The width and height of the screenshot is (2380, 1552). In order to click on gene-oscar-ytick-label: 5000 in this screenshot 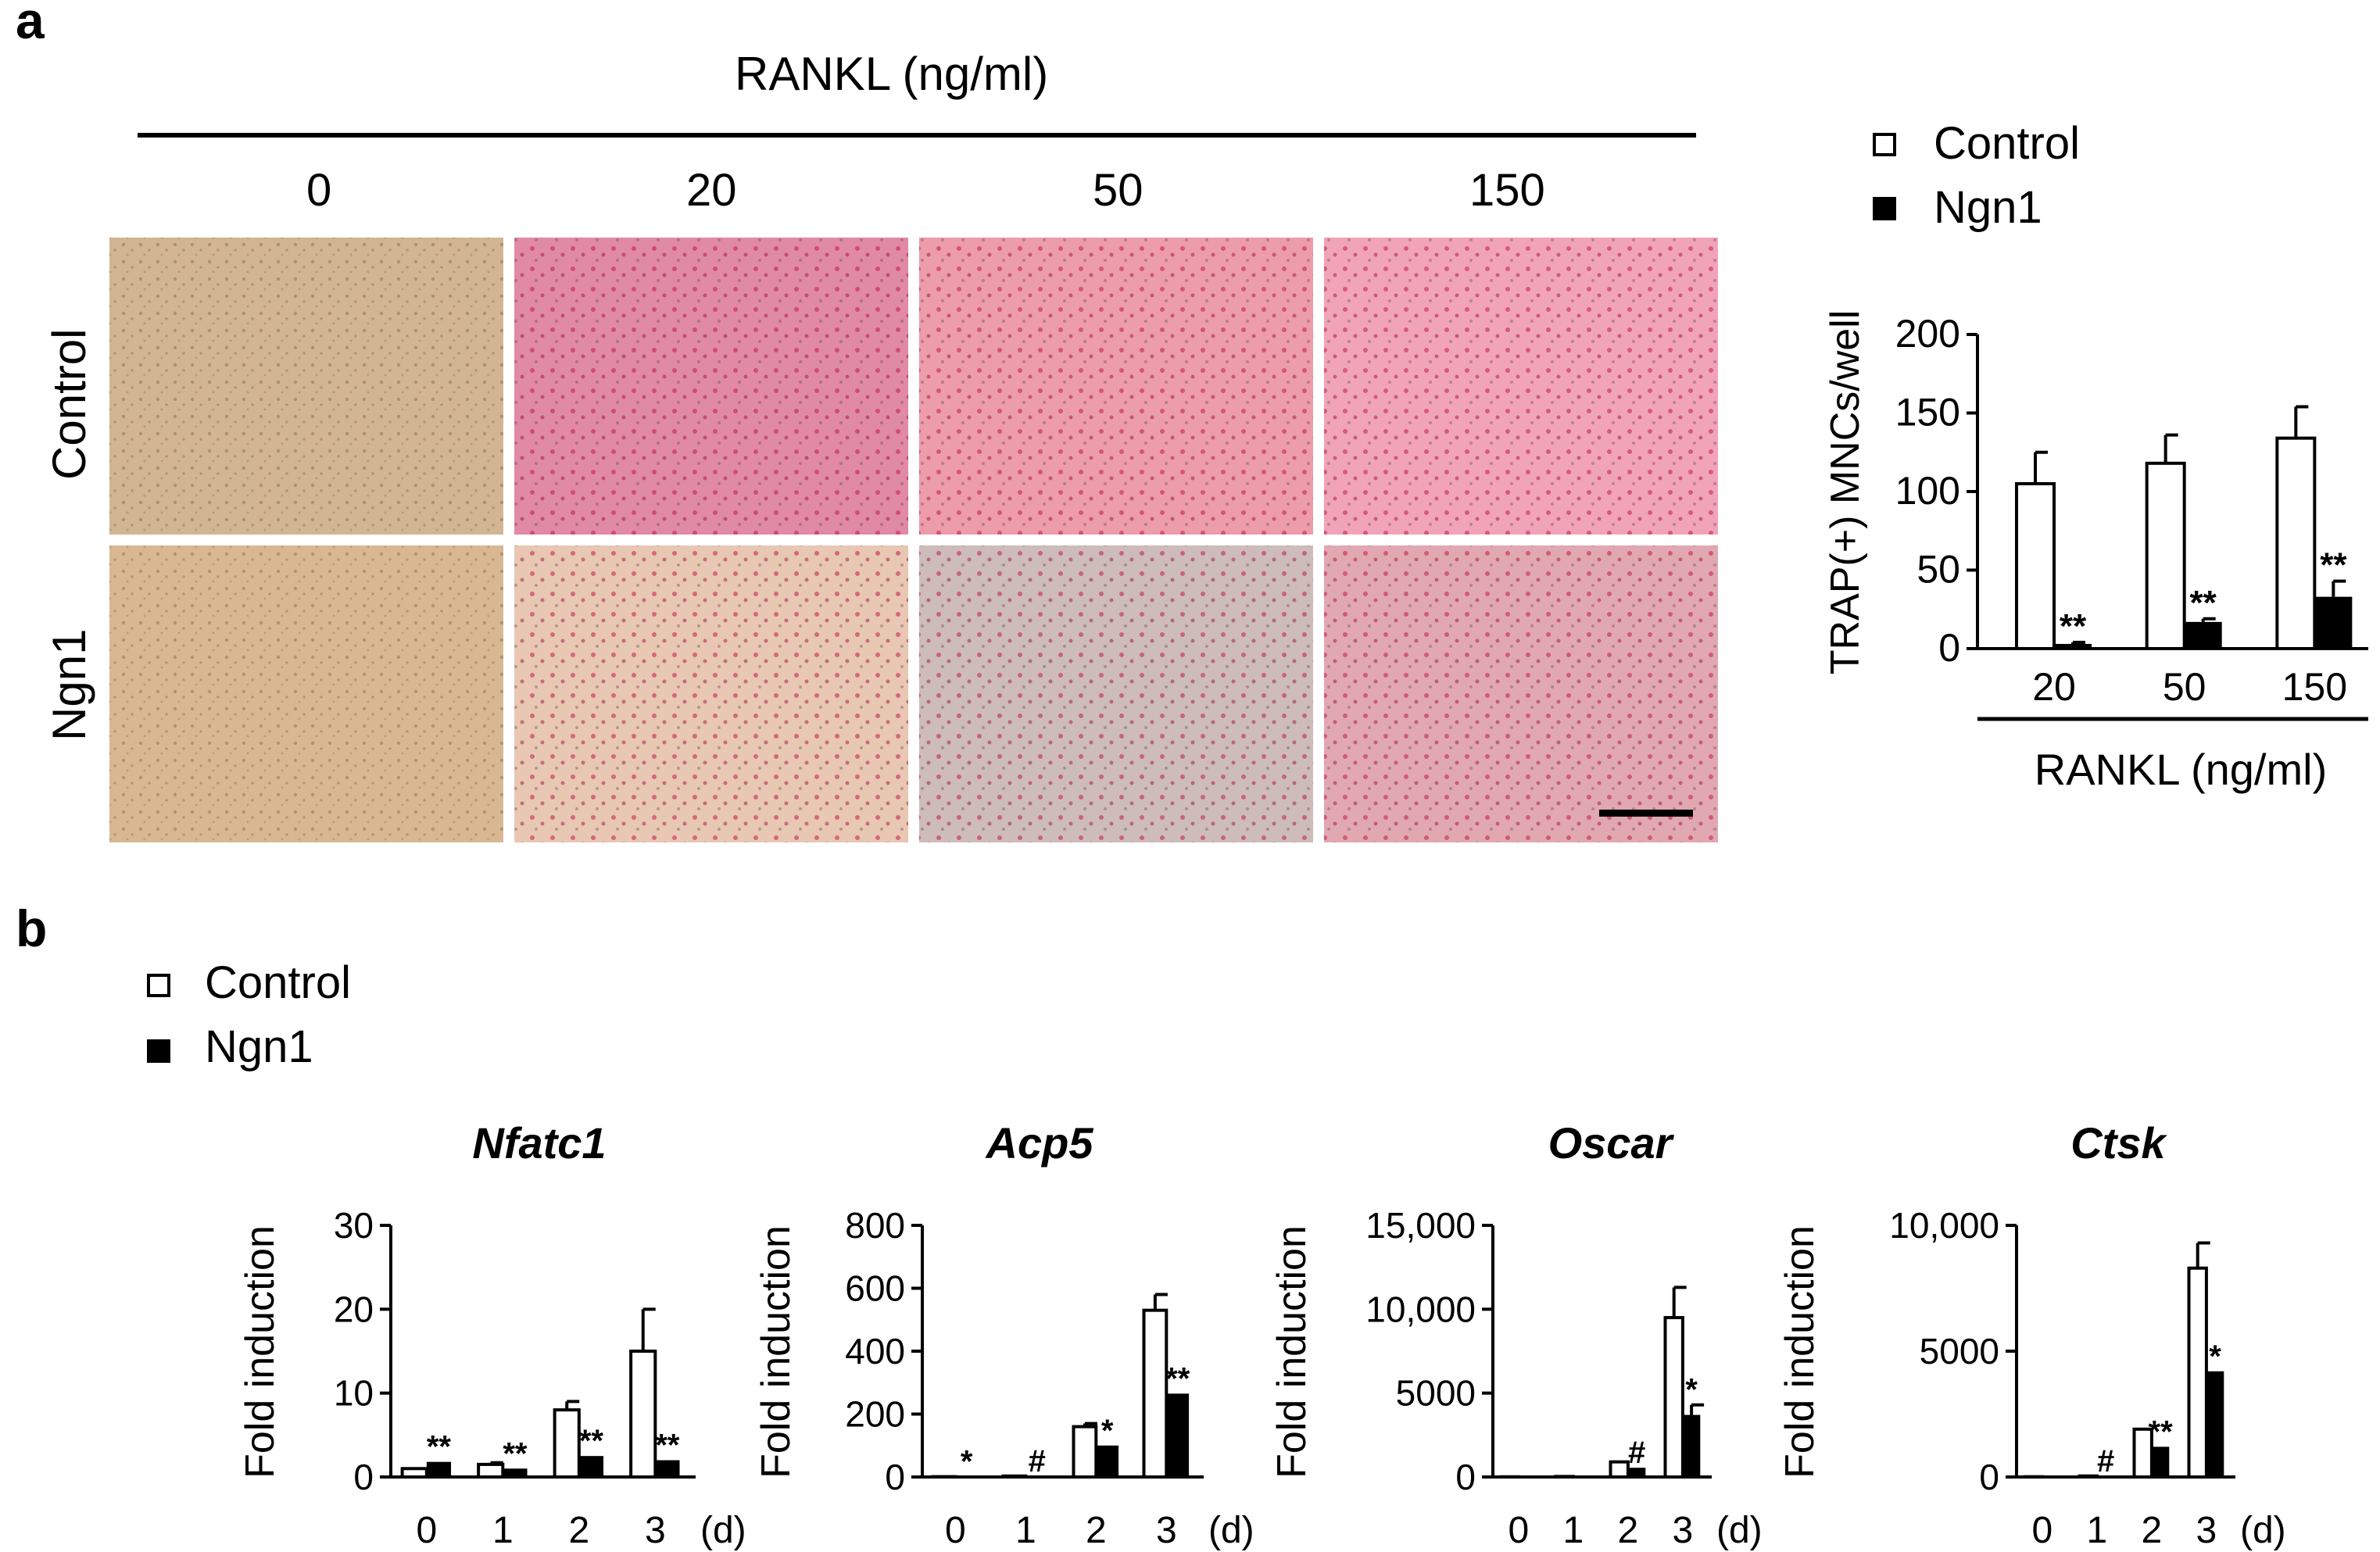, I will do `click(1436, 1393)`.